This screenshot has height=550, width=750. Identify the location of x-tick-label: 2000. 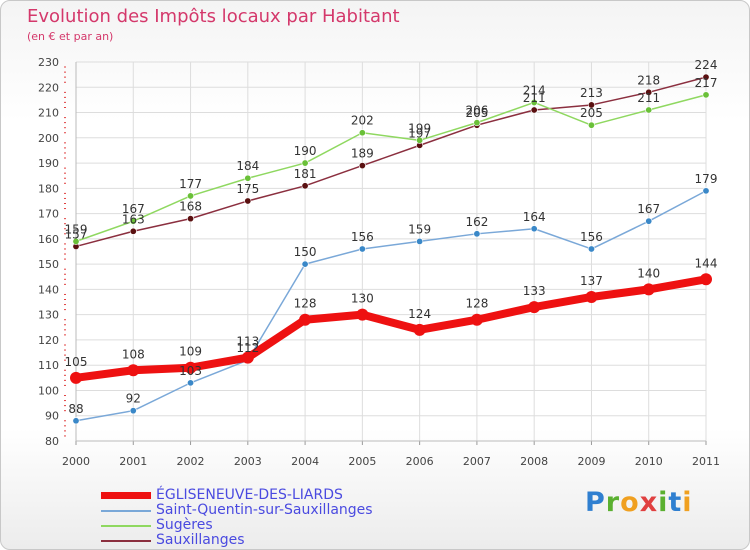
(76, 461).